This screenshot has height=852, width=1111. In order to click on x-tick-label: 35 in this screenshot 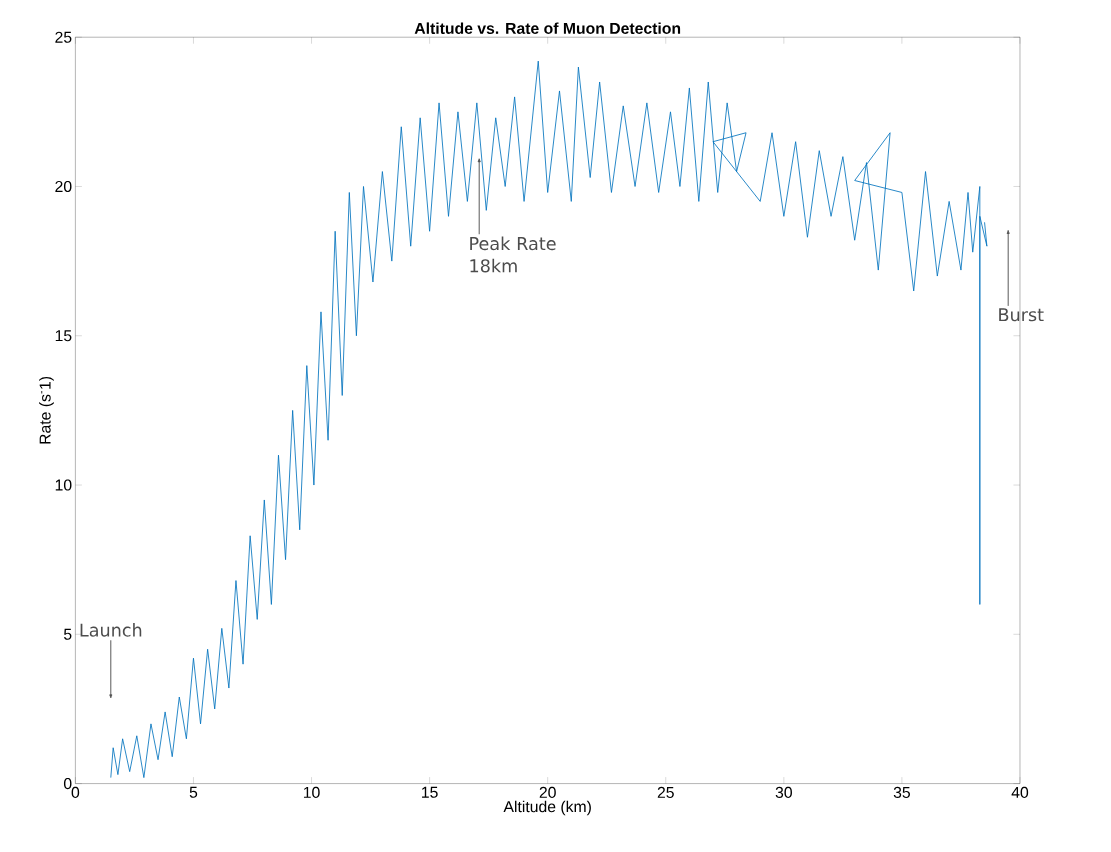, I will do `click(901, 793)`.